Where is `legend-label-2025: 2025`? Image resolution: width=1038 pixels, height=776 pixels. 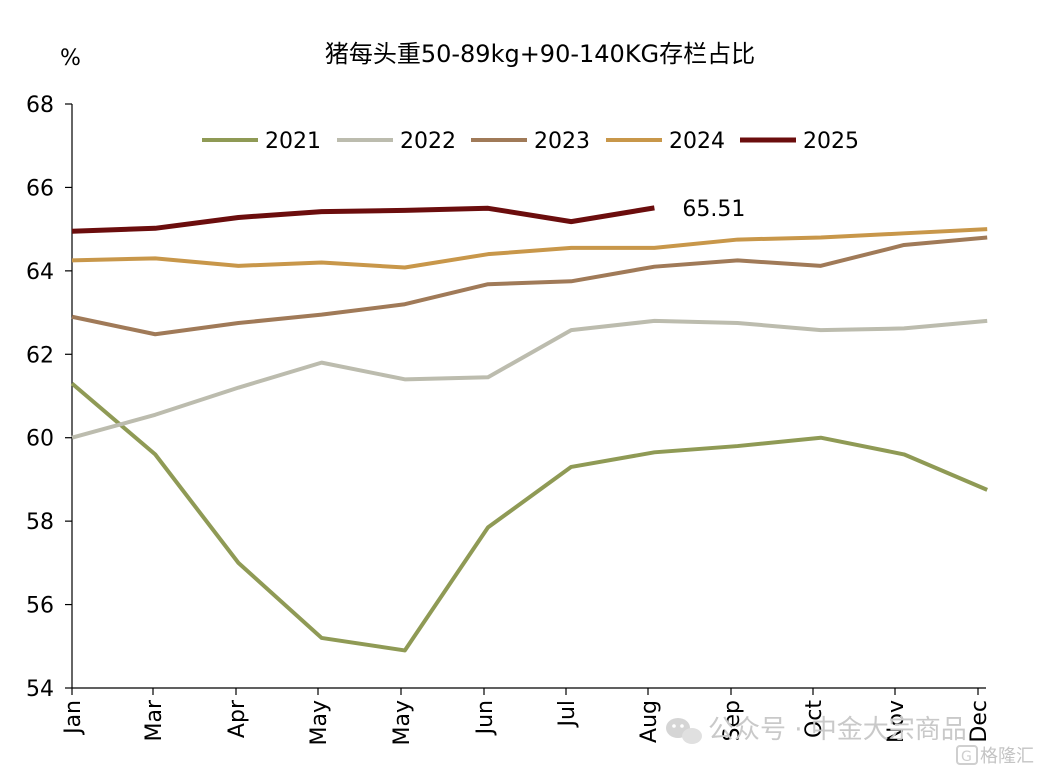
legend-label-2025: 2025 is located at coordinates (831, 141).